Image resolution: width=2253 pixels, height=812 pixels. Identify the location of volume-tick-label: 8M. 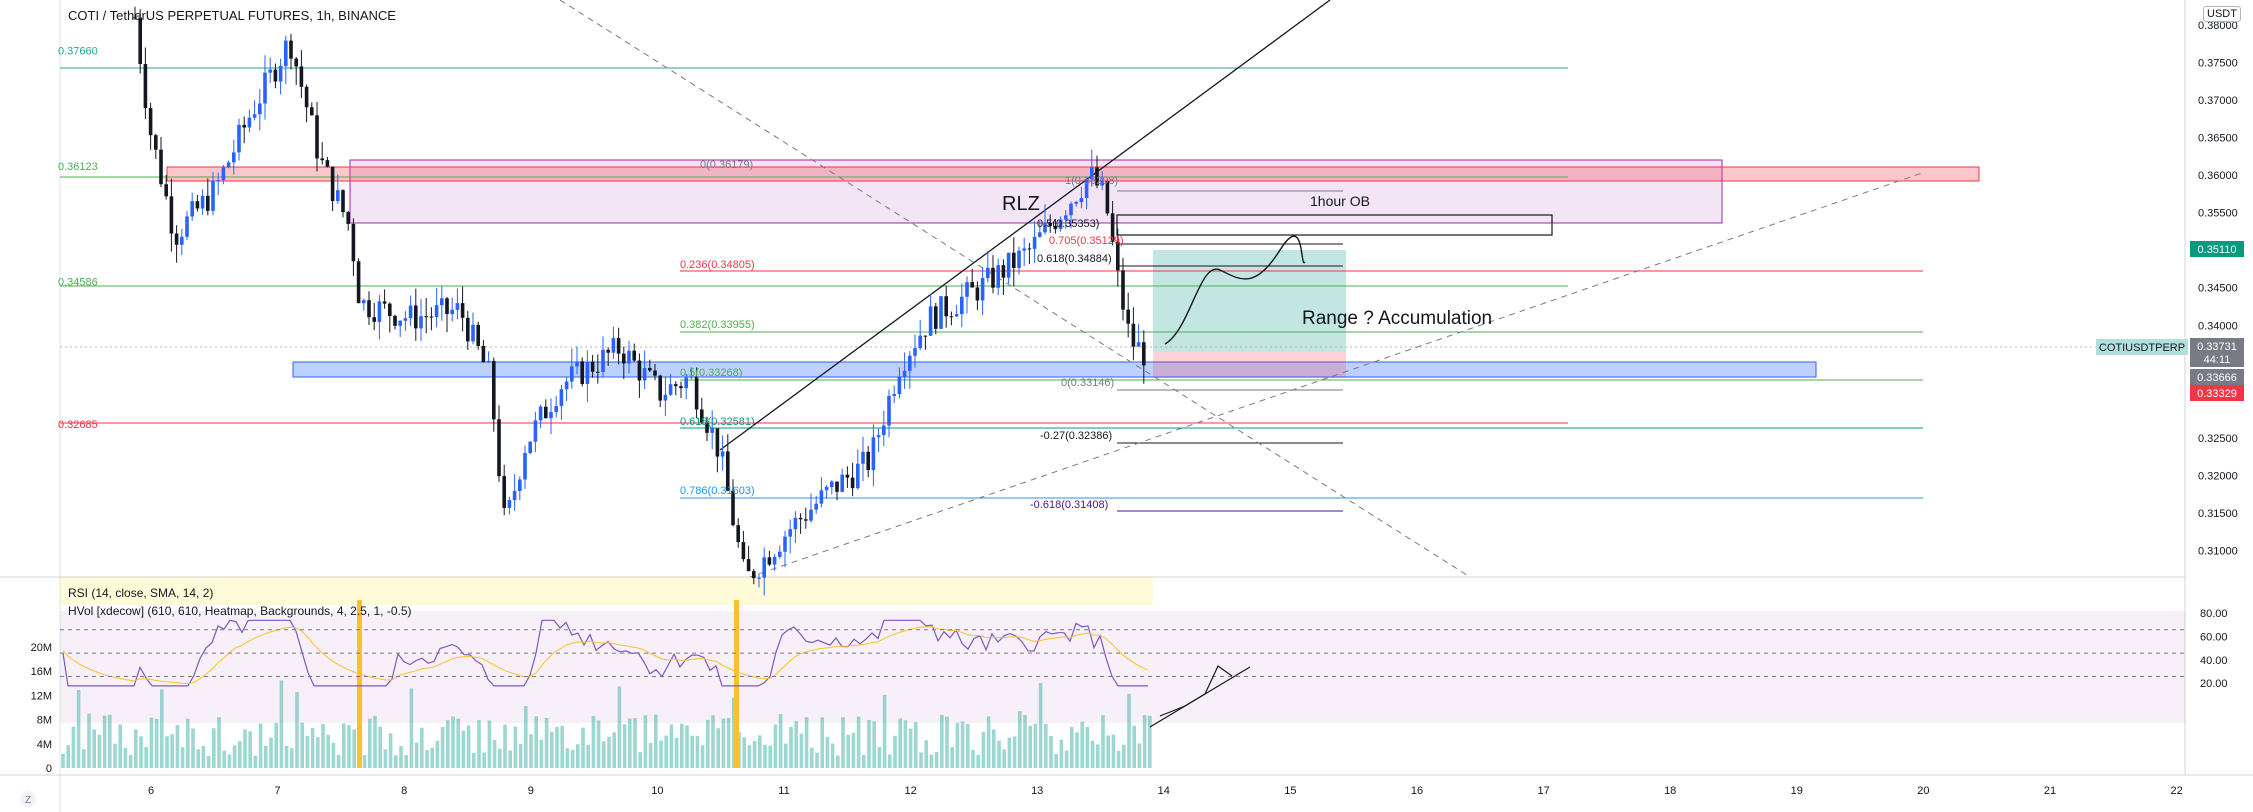
(44, 721).